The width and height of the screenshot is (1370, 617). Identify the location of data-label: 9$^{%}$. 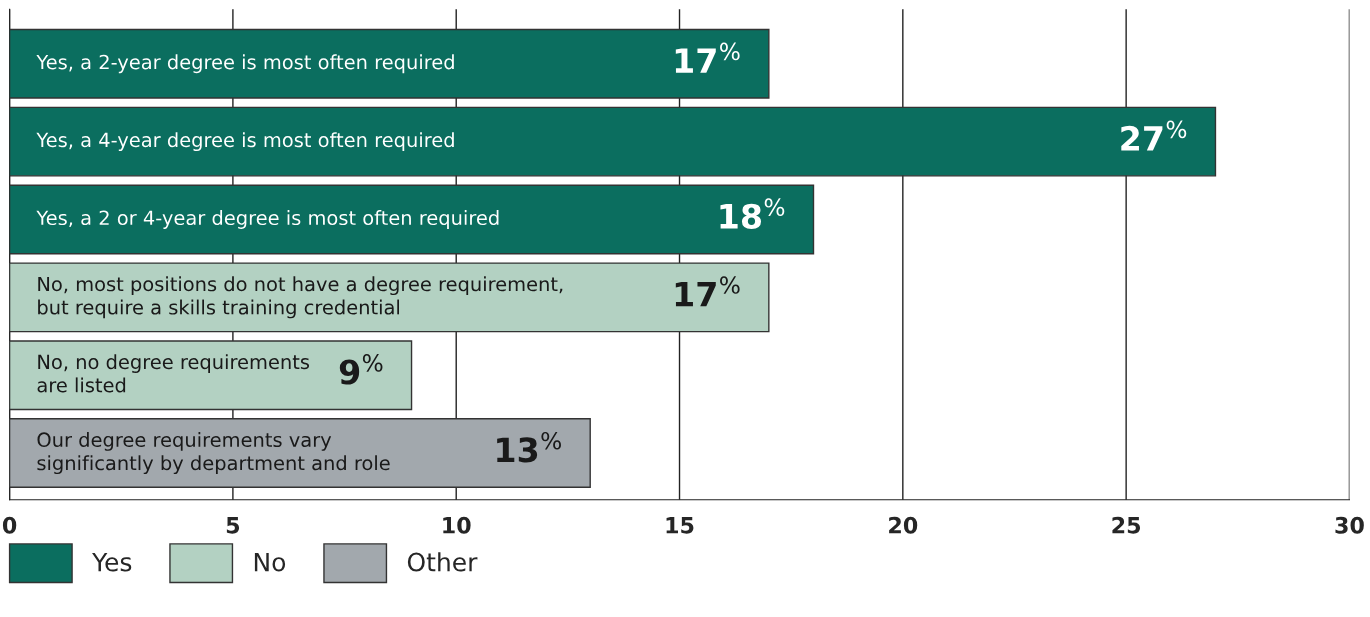
(361, 369).